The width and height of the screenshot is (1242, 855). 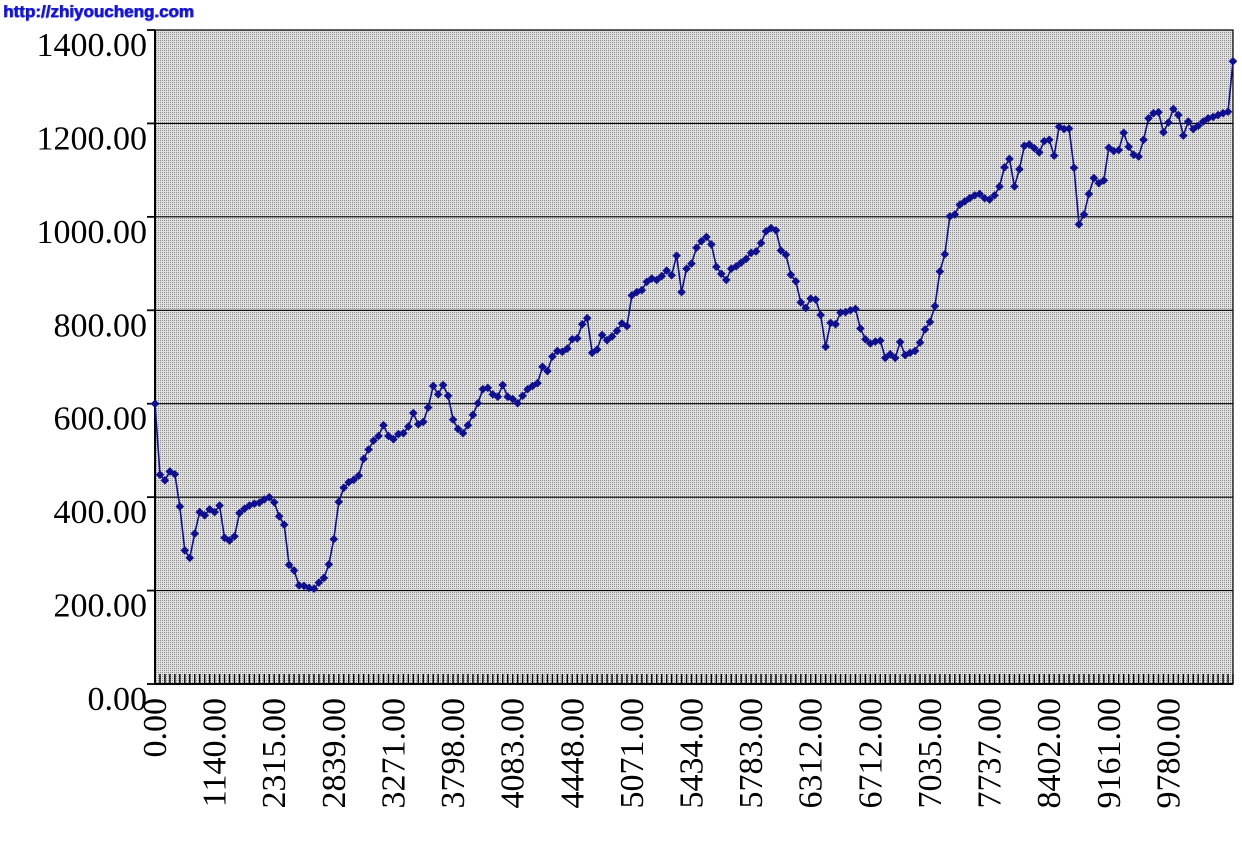 I want to click on y-axis-label: 200.00, so click(x=101, y=606).